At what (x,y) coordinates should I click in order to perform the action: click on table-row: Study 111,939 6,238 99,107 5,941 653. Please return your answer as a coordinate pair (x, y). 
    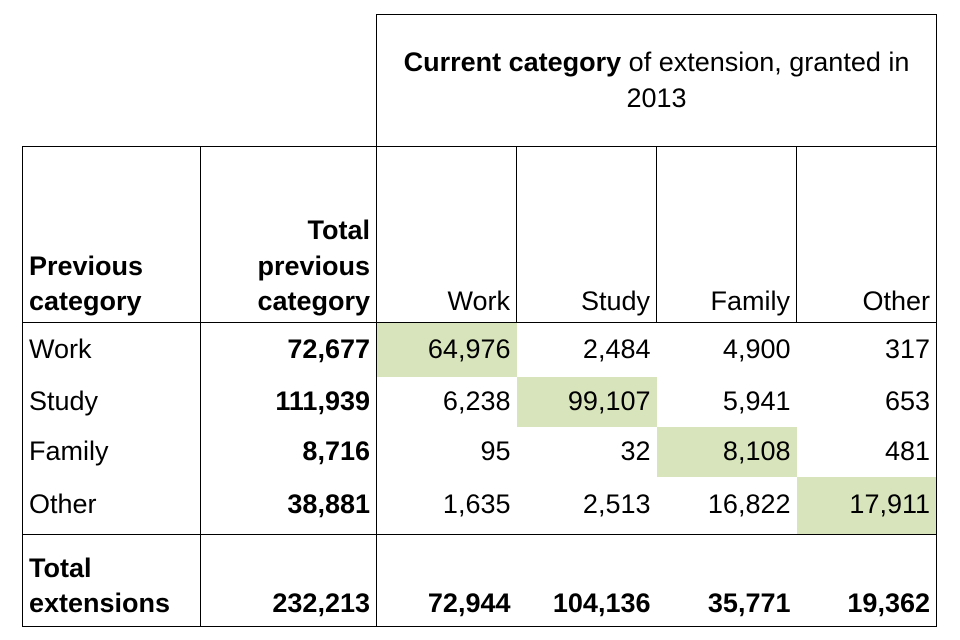
    Looking at the image, I should click on (479, 401).